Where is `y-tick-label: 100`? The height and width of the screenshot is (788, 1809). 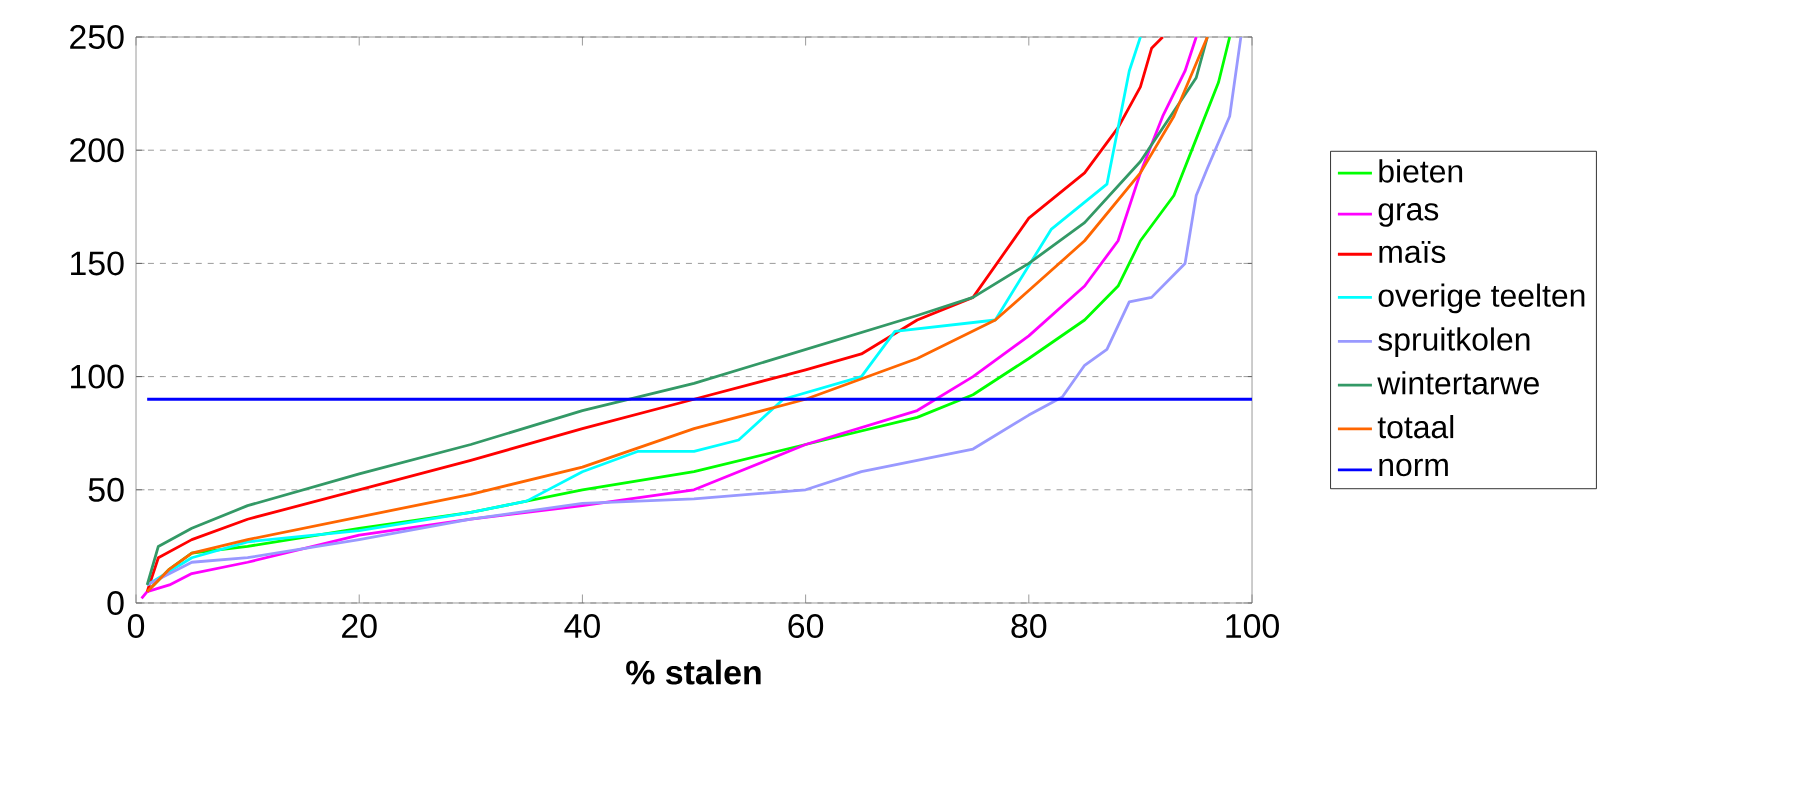 y-tick-label: 100 is located at coordinates (97, 376).